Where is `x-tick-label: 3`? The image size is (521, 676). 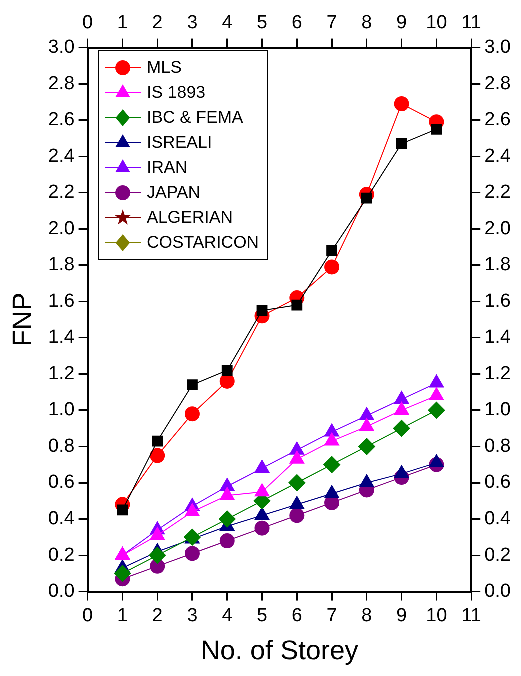
x-tick-label: 3 is located at coordinates (192, 615).